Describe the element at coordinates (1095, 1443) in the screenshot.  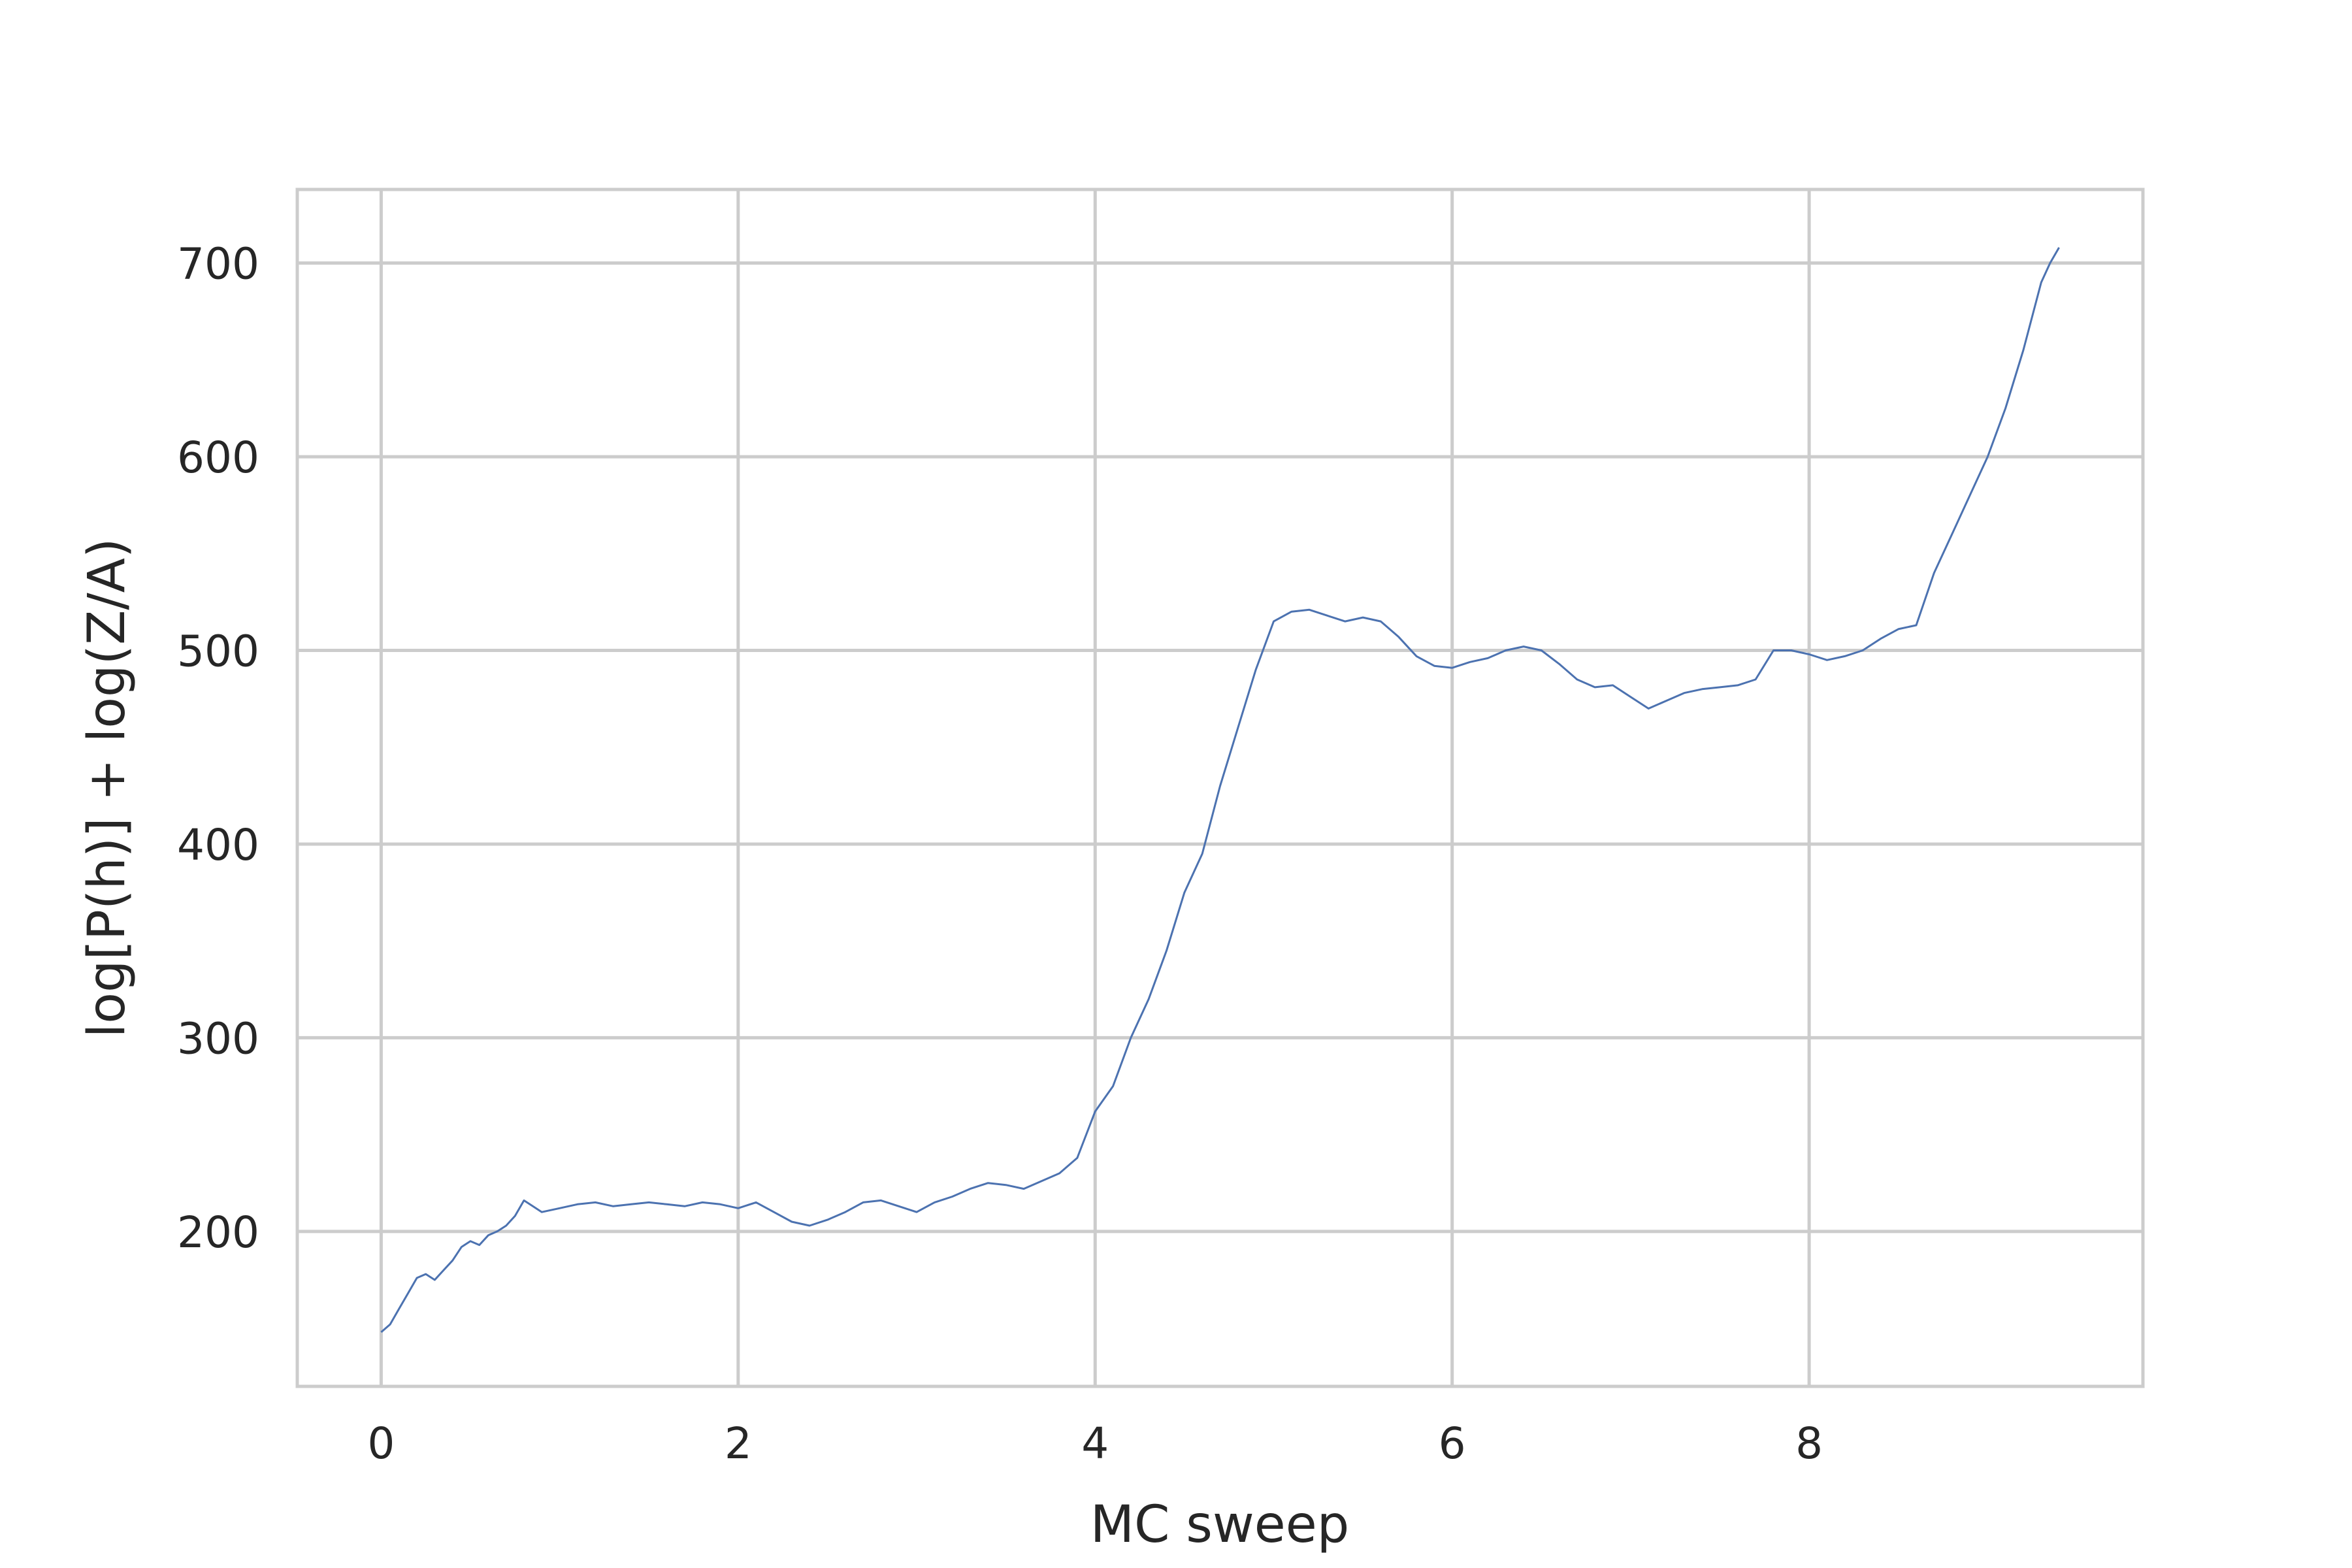
I see `x-tick-label: 4` at that location.